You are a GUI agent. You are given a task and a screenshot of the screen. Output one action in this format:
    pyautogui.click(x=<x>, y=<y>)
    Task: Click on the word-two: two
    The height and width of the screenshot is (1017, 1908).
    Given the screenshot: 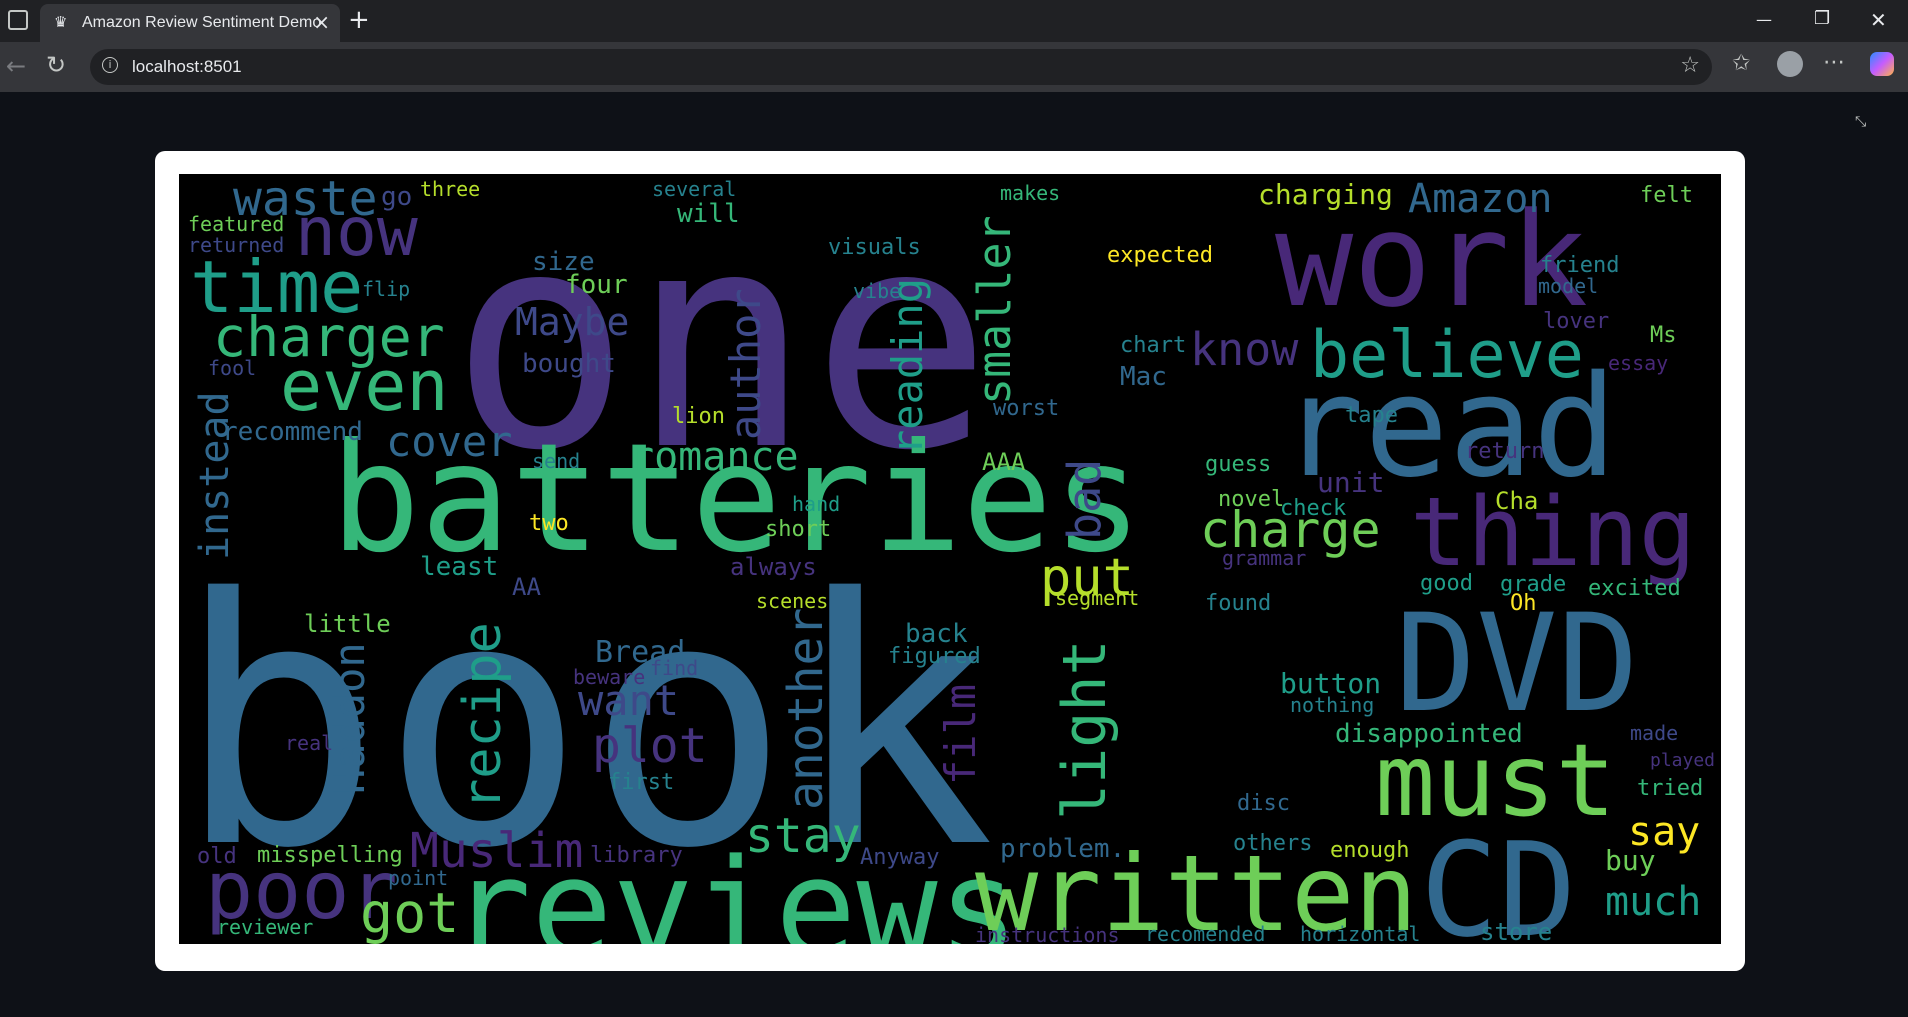 What is the action you would take?
    pyautogui.click(x=549, y=523)
    